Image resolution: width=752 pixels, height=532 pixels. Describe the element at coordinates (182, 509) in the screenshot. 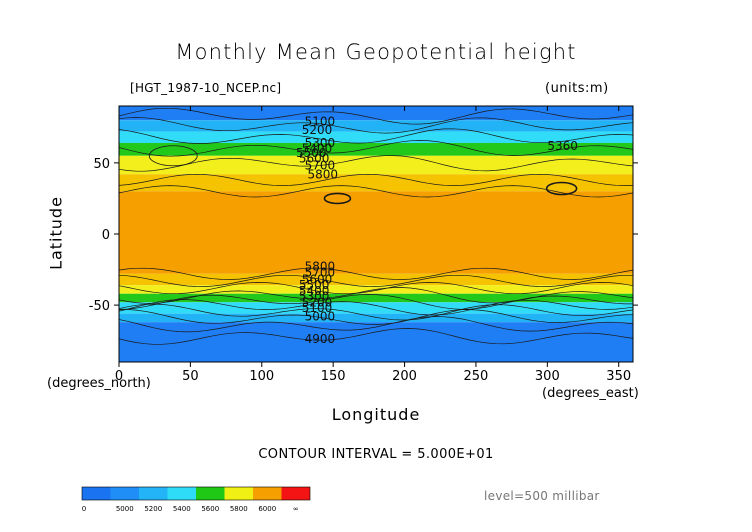

I see `colorbar-label: 5400` at that location.